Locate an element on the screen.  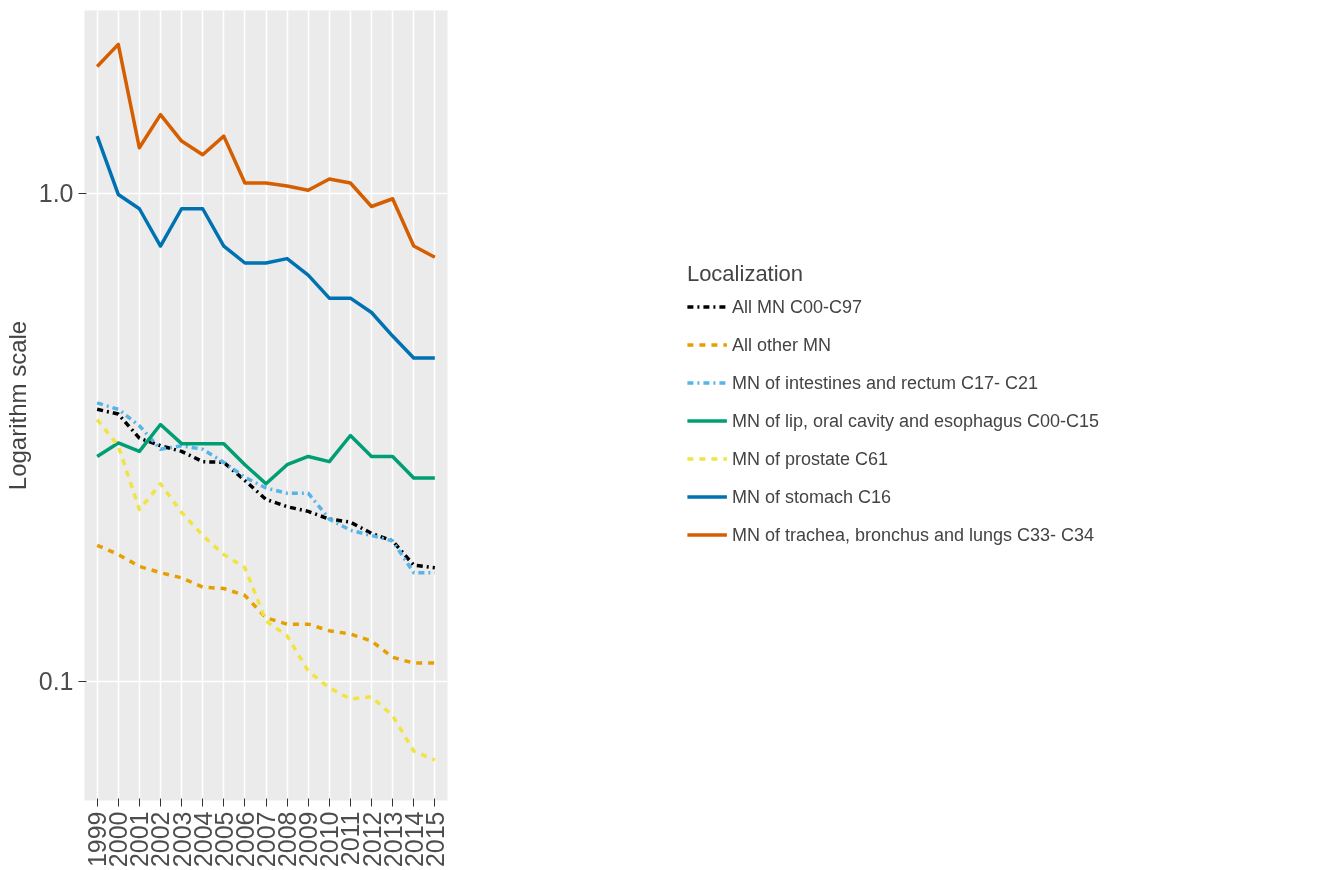
legend-label: All other MN is located at coordinates (781, 344).